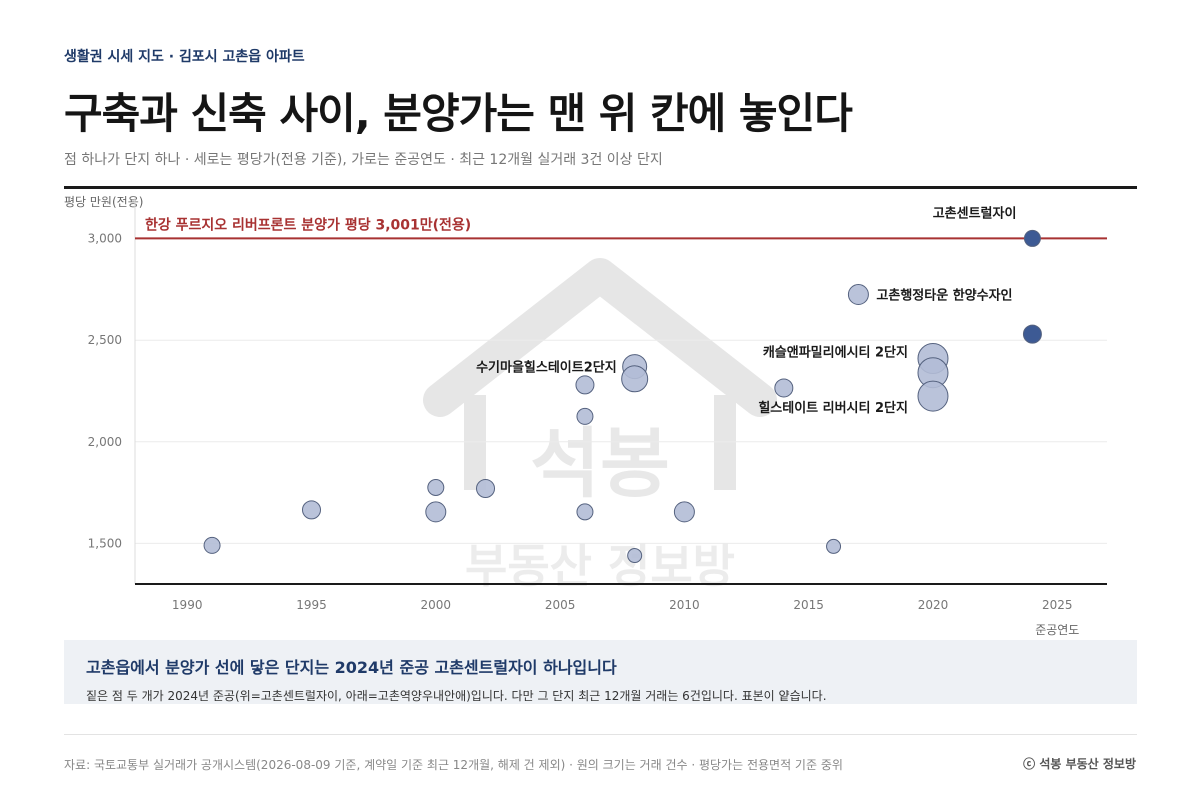  Describe the element at coordinates (600, 187) in the screenshot. I see `header-rule` at that location.